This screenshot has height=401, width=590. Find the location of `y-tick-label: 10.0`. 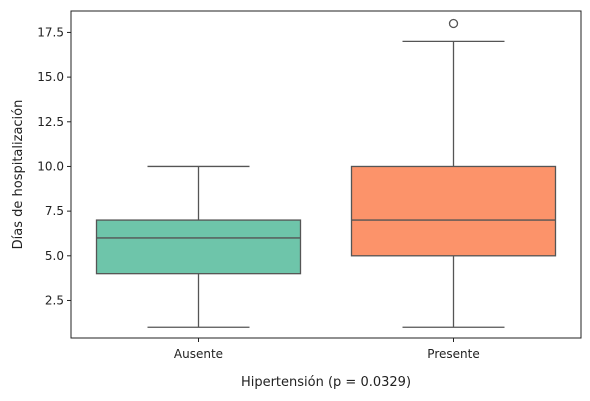

y-tick-label: 10.0 is located at coordinates (50, 166).